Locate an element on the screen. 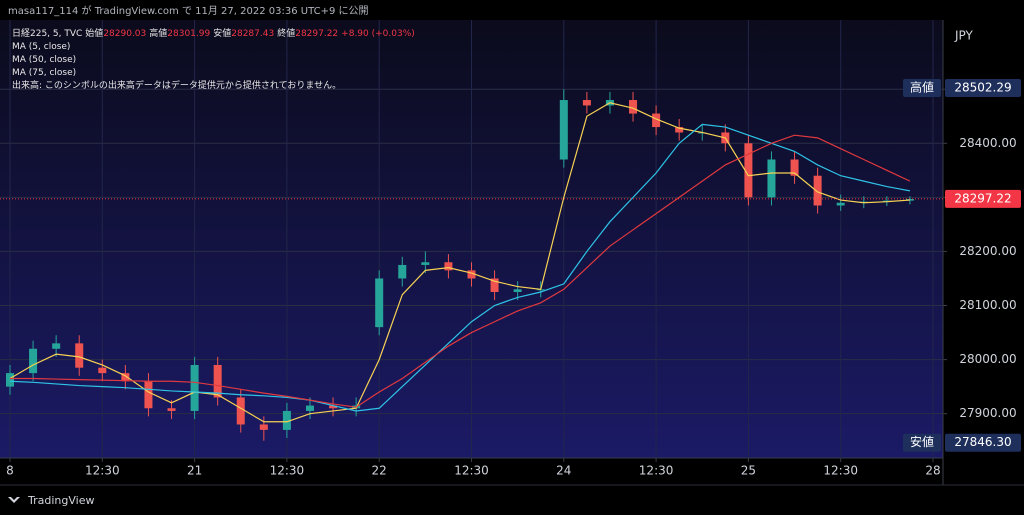  x-tick-label: 25 is located at coordinates (748, 471).